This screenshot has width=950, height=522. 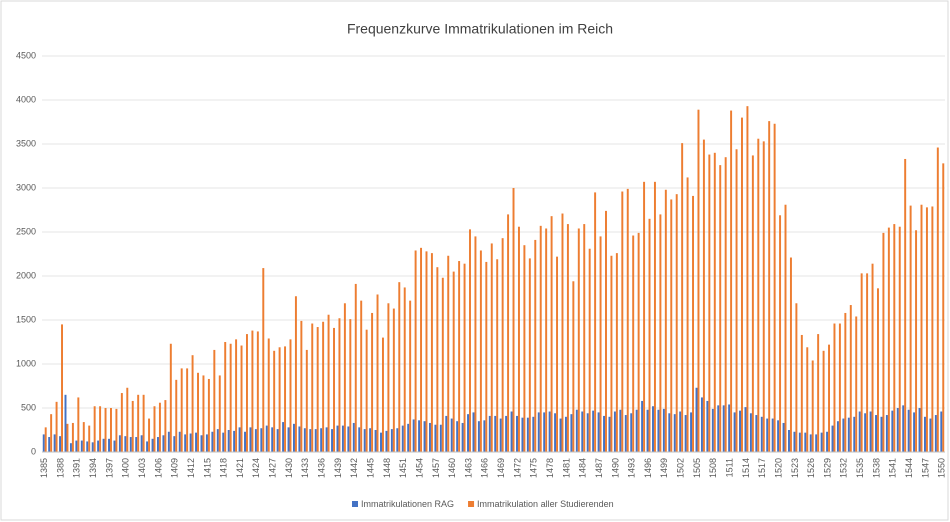 What do you see at coordinates (452, 468) in the screenshot?
I see `x-tick-label: 1460` at bounding box center [452, 468].